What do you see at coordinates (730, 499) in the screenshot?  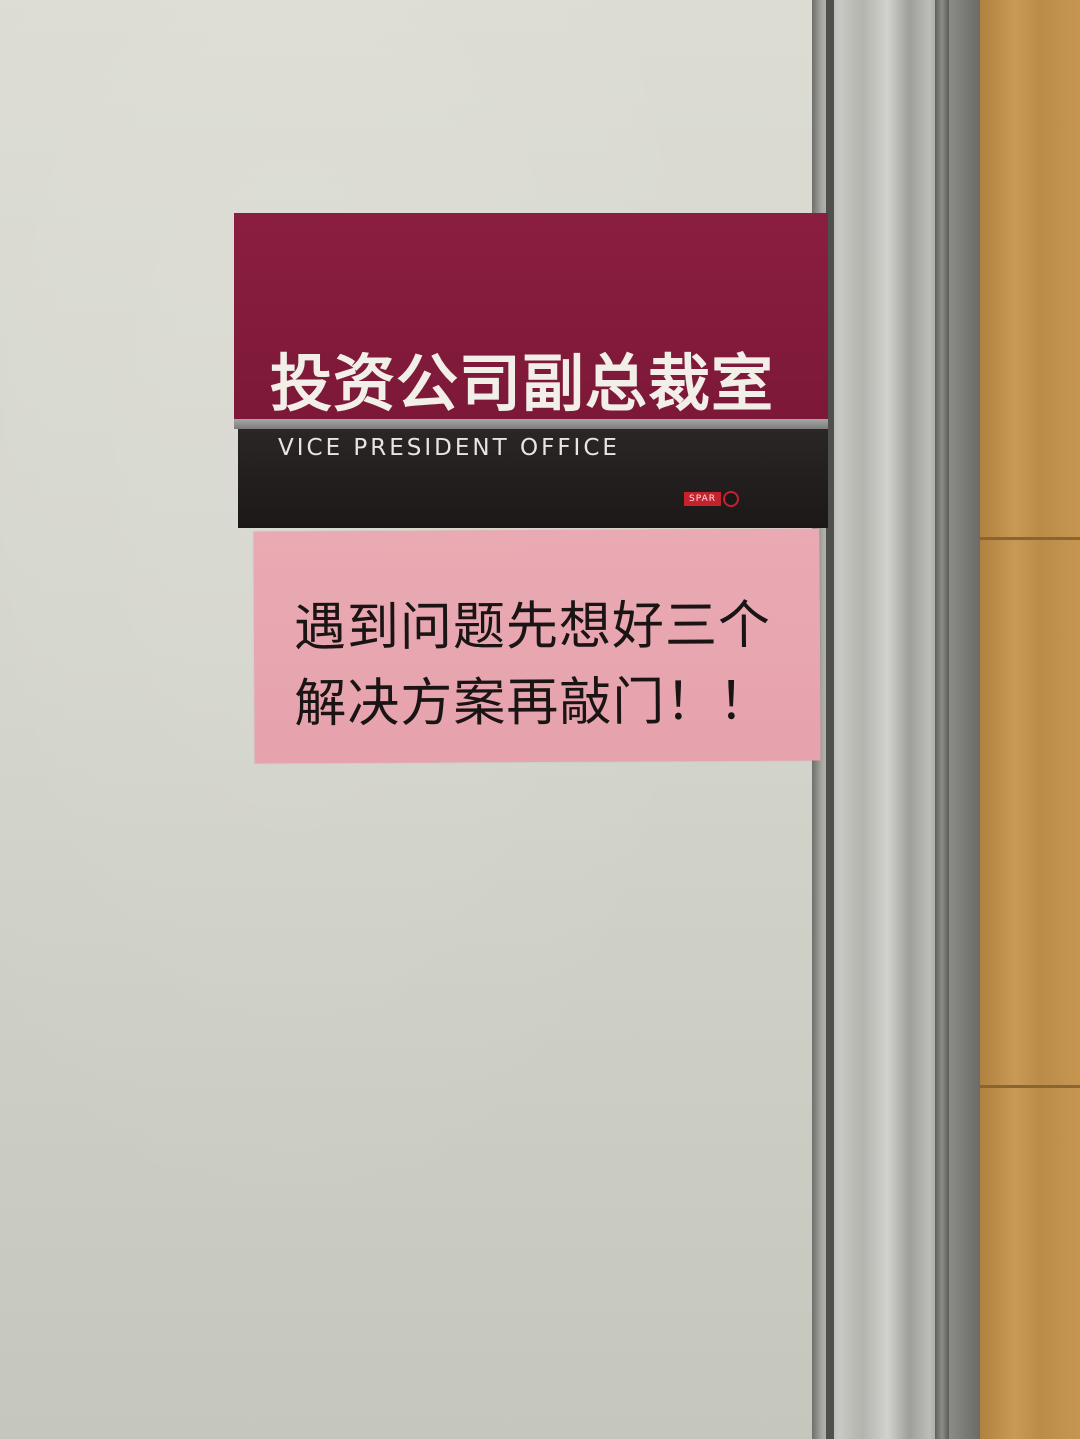 I see `brand-logo-icon` at bounding box center [730, 499].